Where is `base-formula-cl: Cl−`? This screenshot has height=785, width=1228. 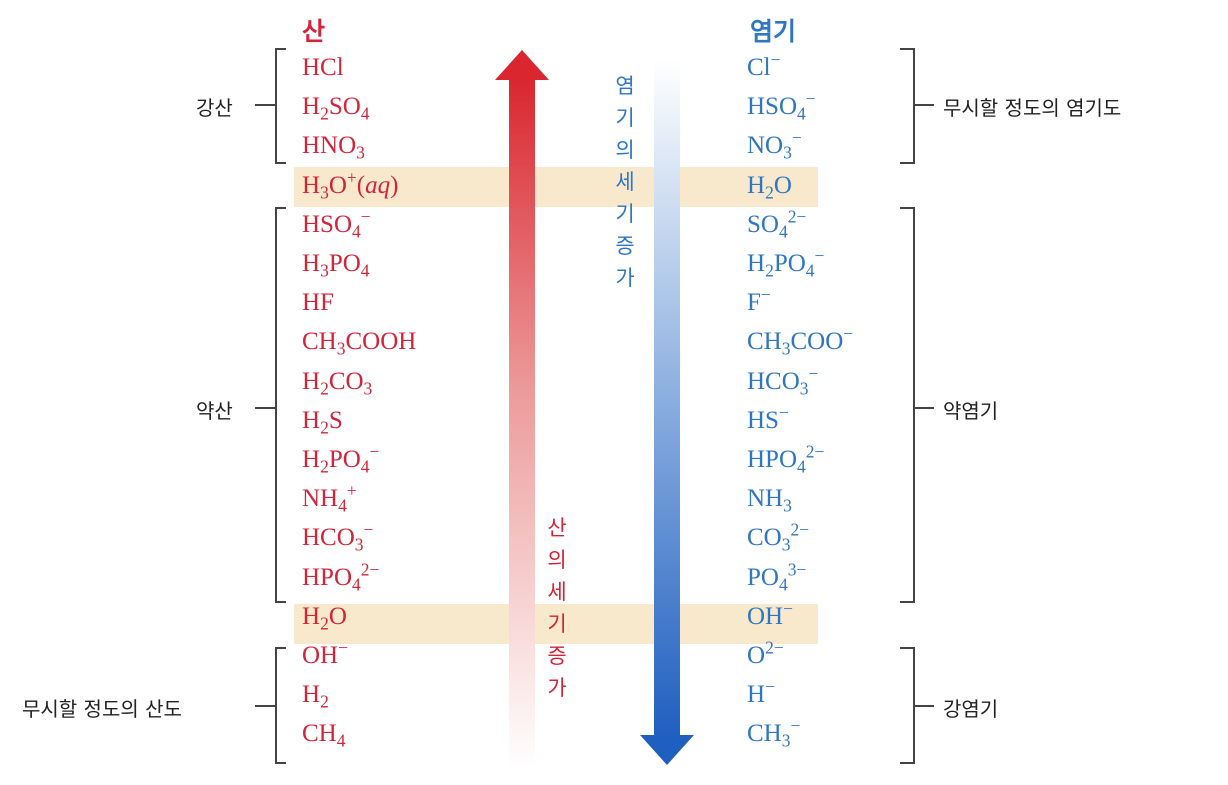
base-formula-cl: Cl− is located at coordinates (764, 66).